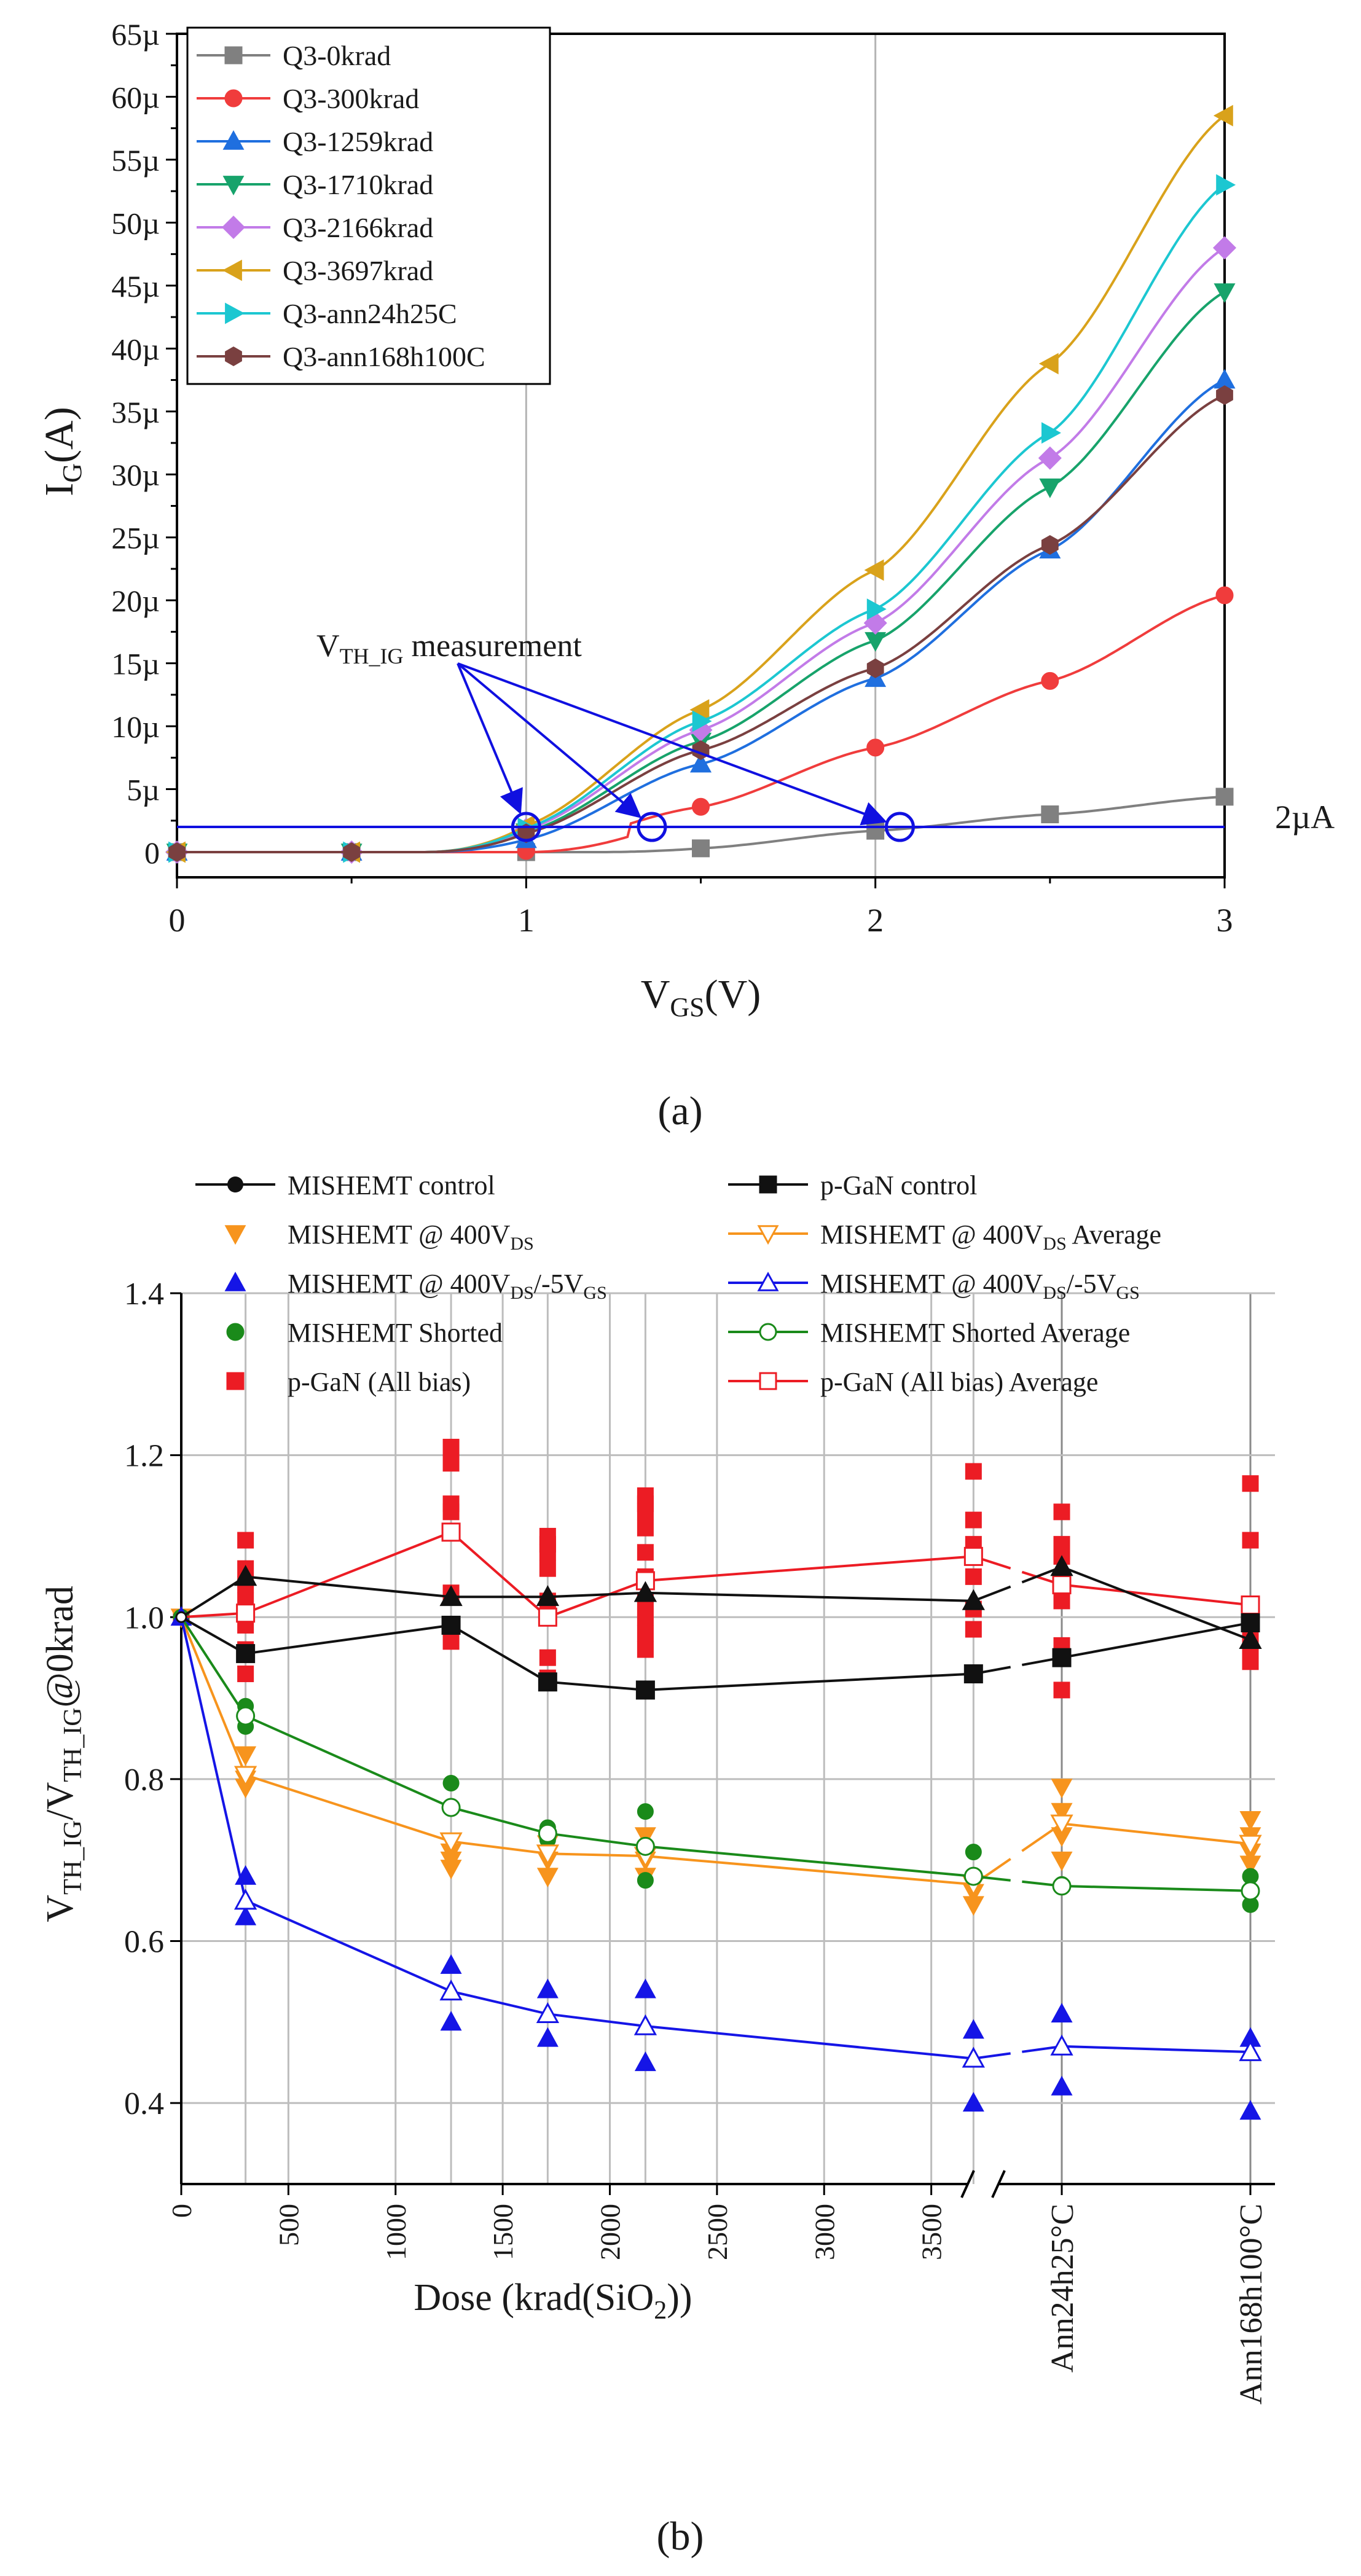  I want to click on annotation-arrow, so click(672, 744).